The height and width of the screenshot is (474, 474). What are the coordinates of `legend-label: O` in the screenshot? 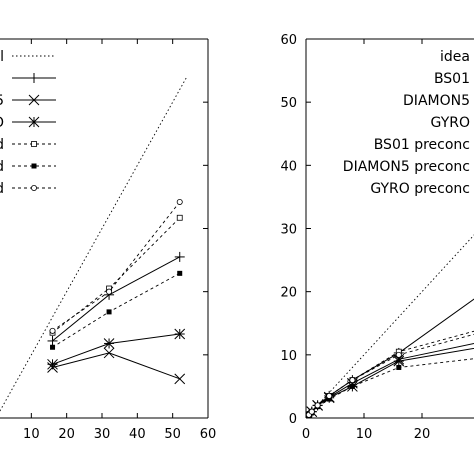 It's located at (2, 123).